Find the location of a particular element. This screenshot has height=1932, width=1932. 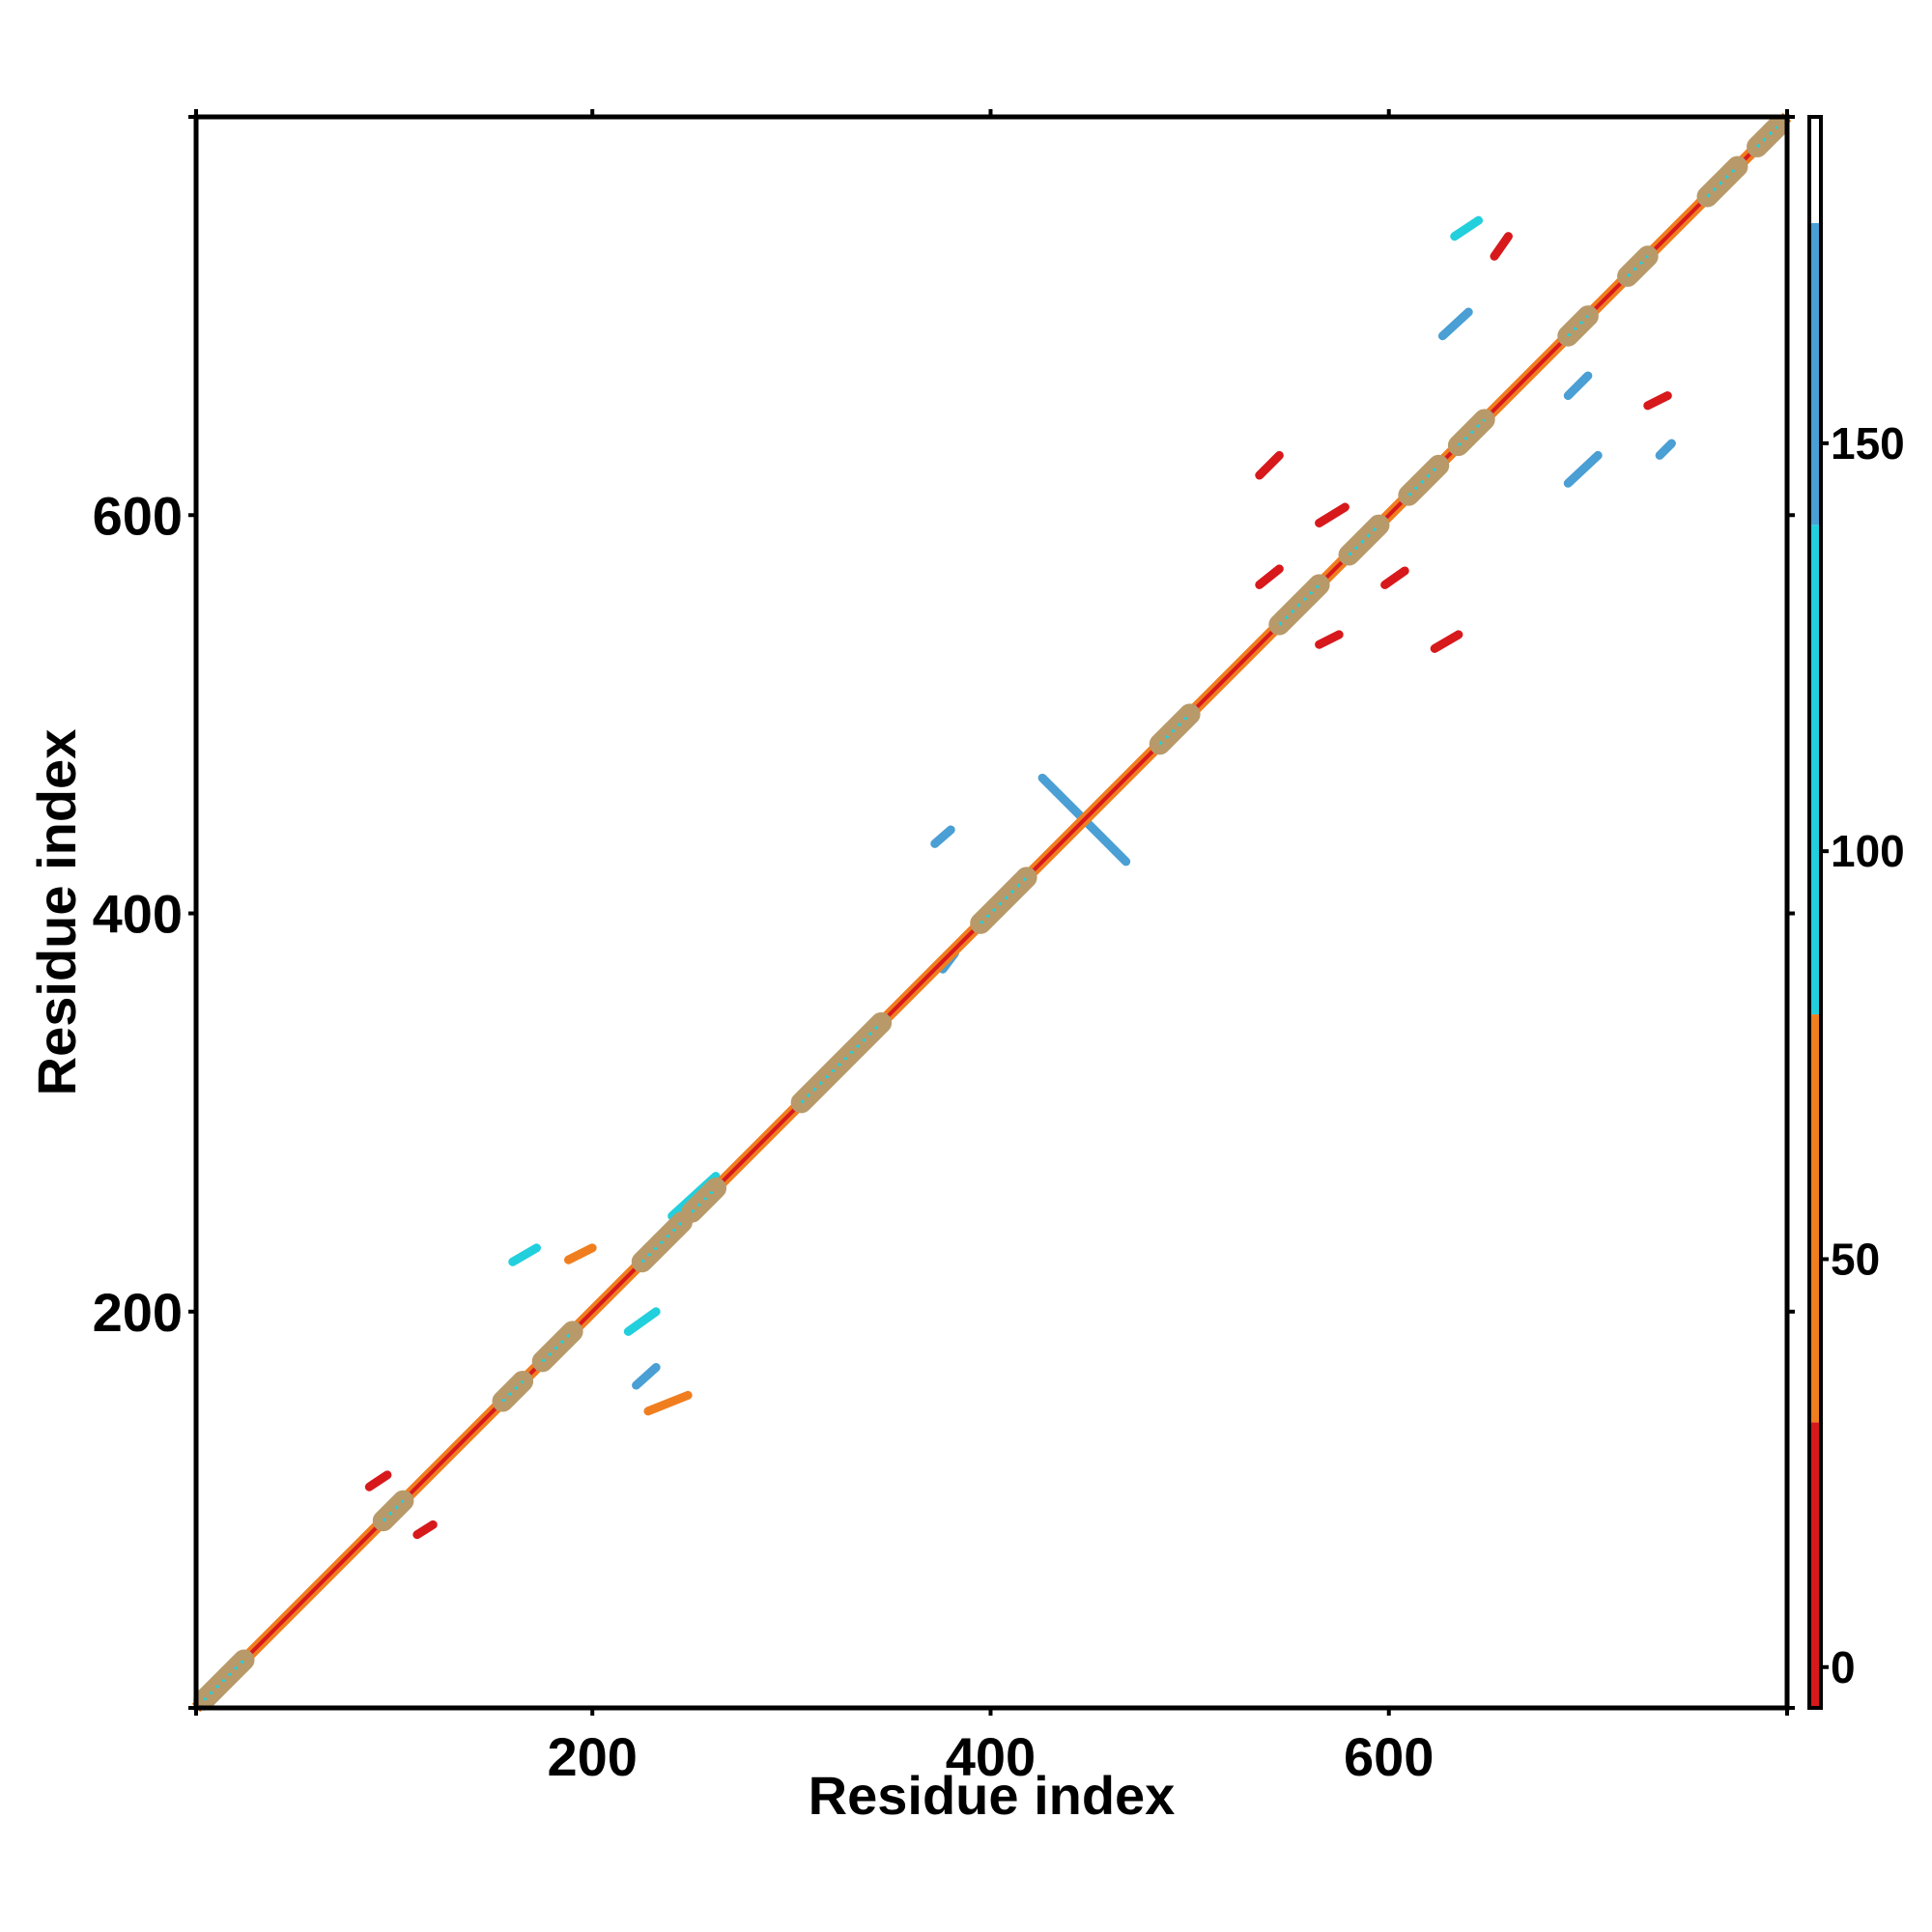

colorbar-frame is located at coordinates (1815, 912).